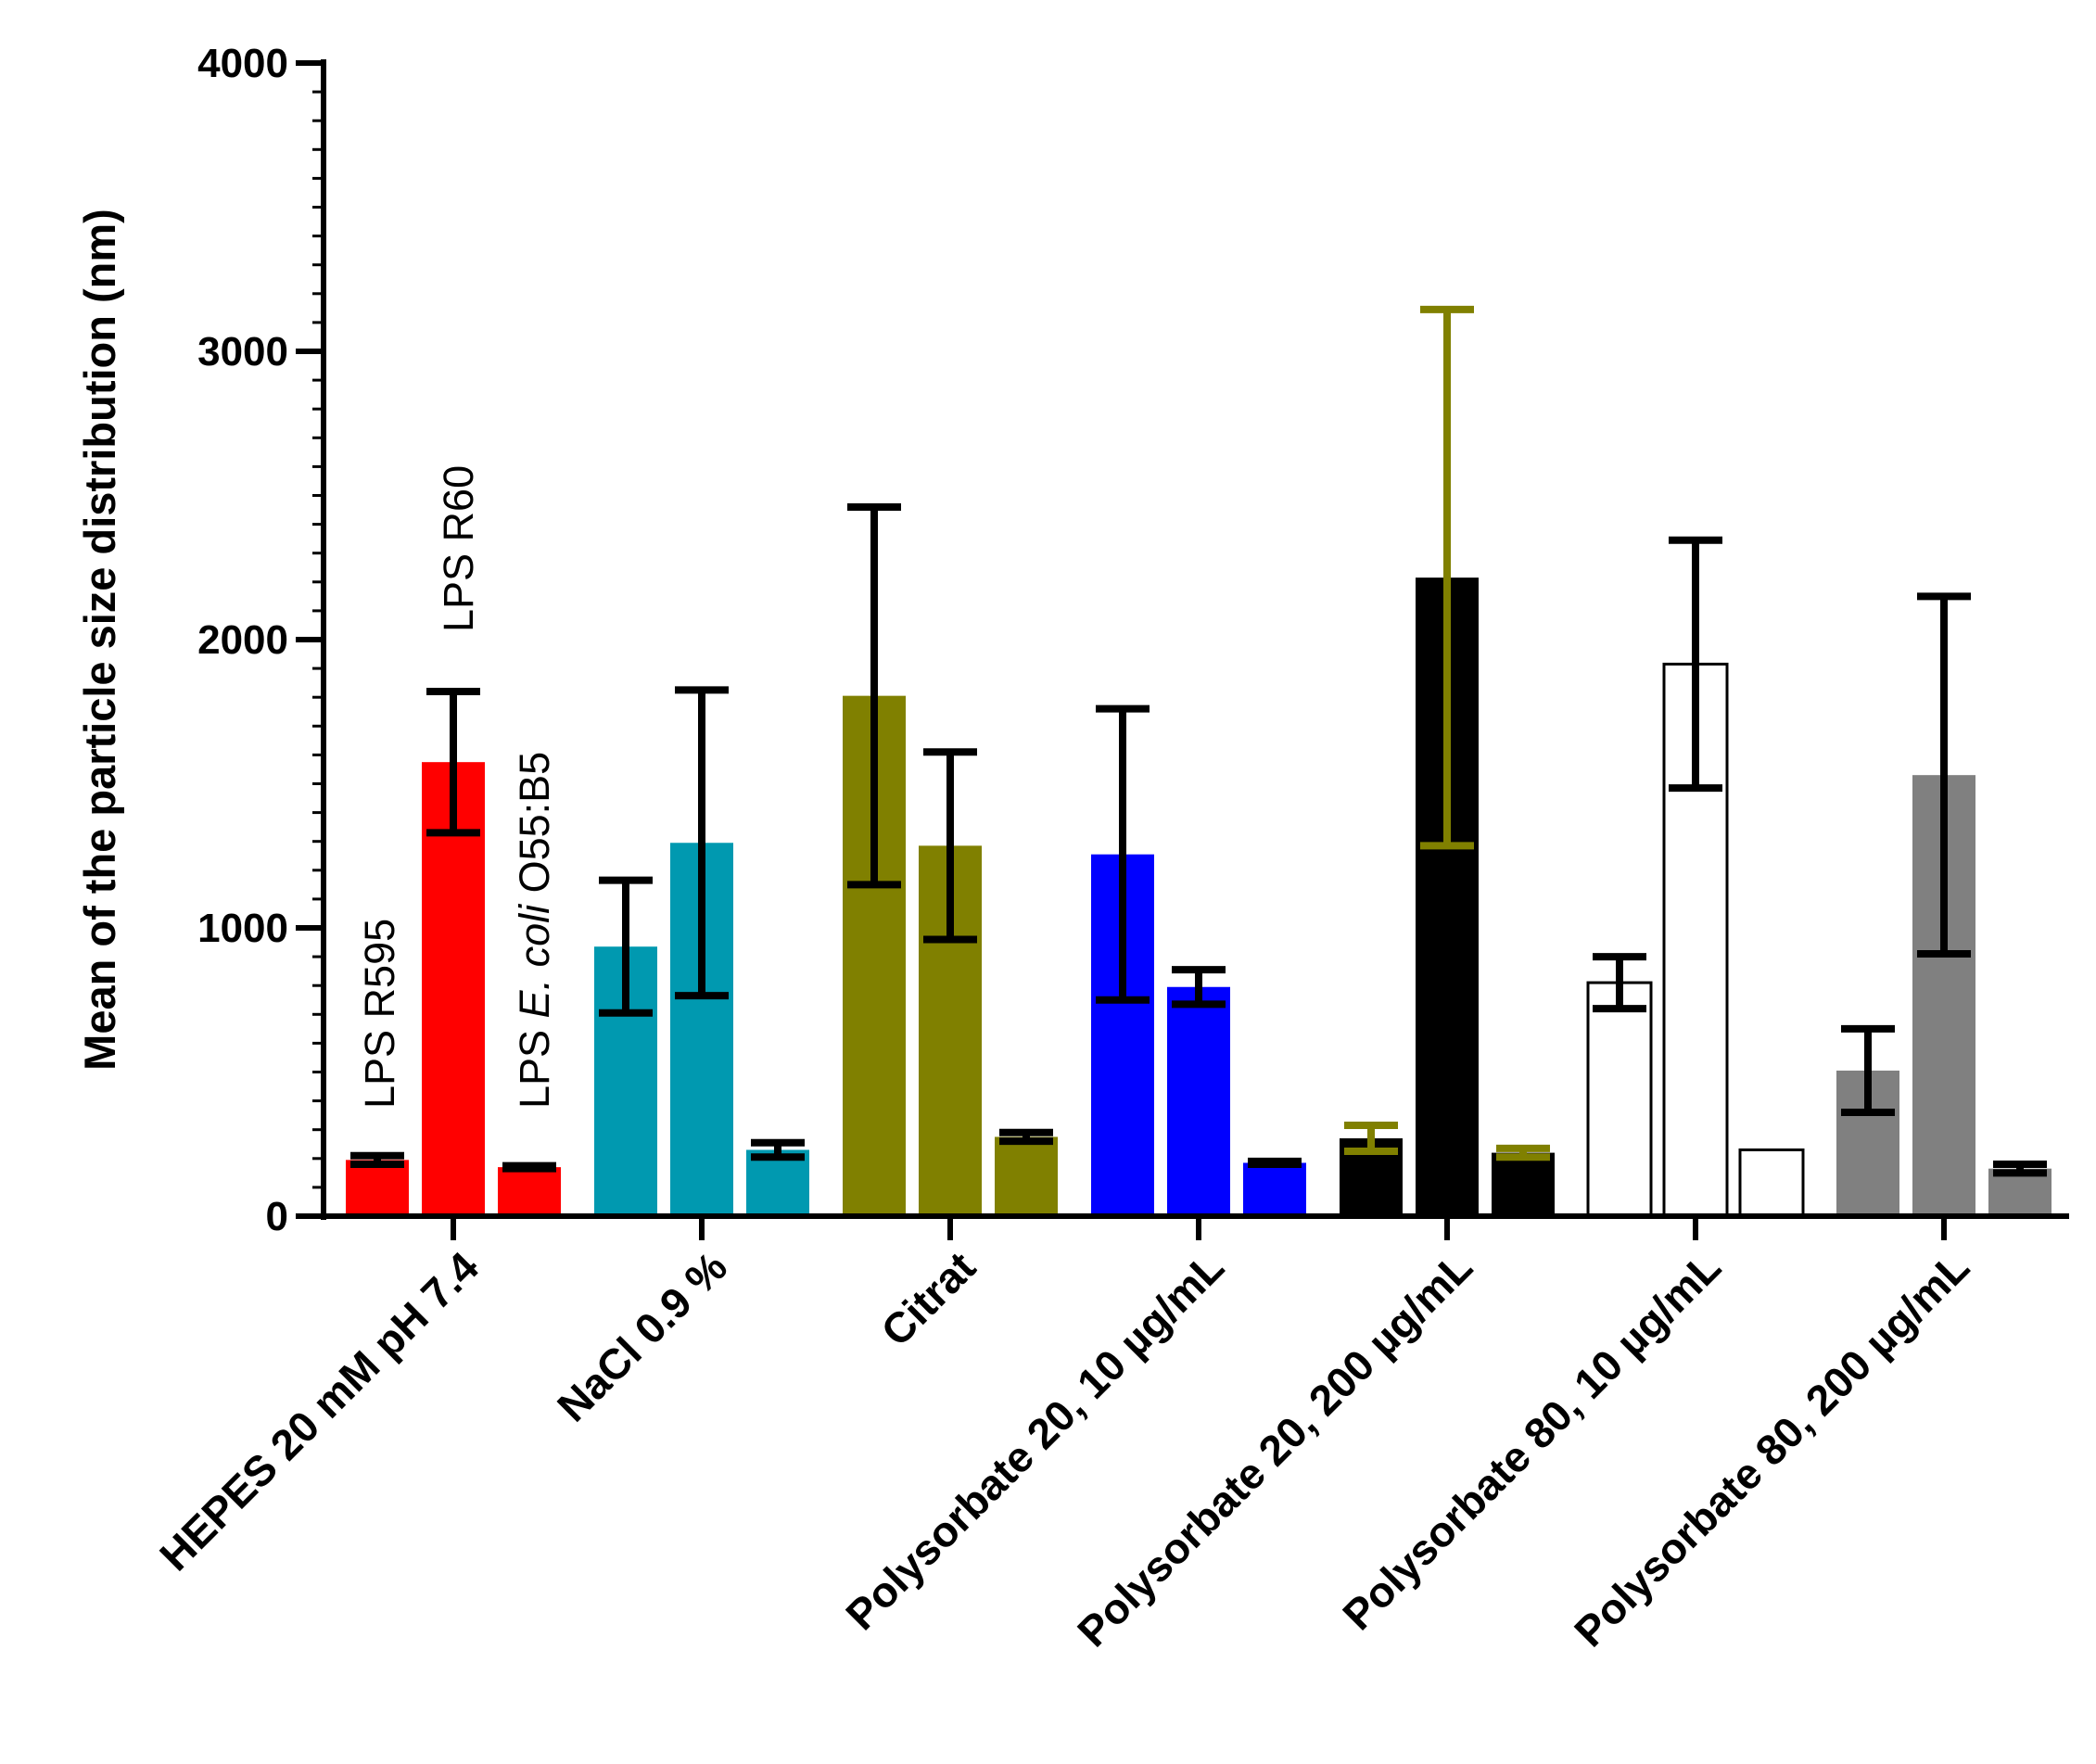  What do you see at coordinates (379, 1014) in the screenshot?
I see `series-label-1: LPS R595` at bounding box center [379, 1014].